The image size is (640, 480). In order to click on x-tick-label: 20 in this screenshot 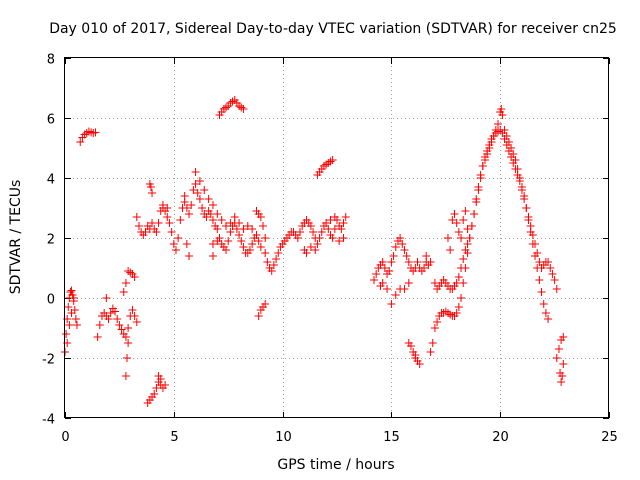, I will do `click(500, 437)`.